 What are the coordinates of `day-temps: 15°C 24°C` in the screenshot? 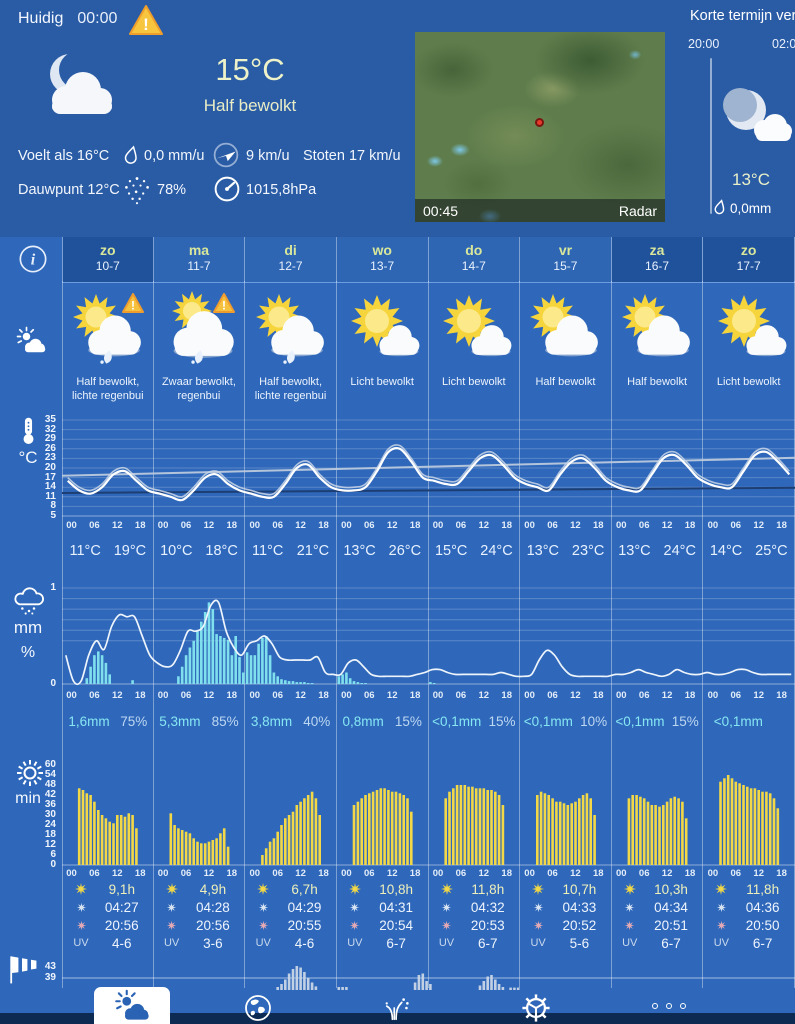 It's located at (474, 551).